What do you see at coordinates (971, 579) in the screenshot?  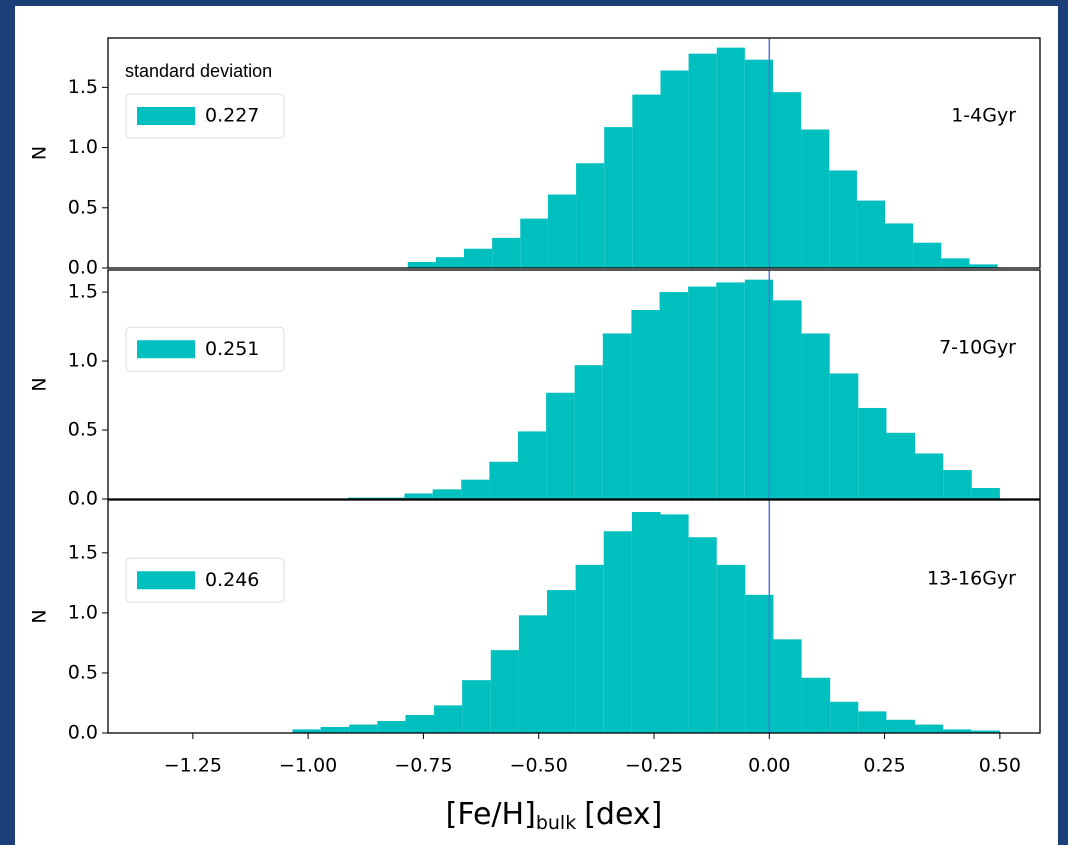 I see `panel-annotation: 13-16Gyr` at bounding box center [971, 579].